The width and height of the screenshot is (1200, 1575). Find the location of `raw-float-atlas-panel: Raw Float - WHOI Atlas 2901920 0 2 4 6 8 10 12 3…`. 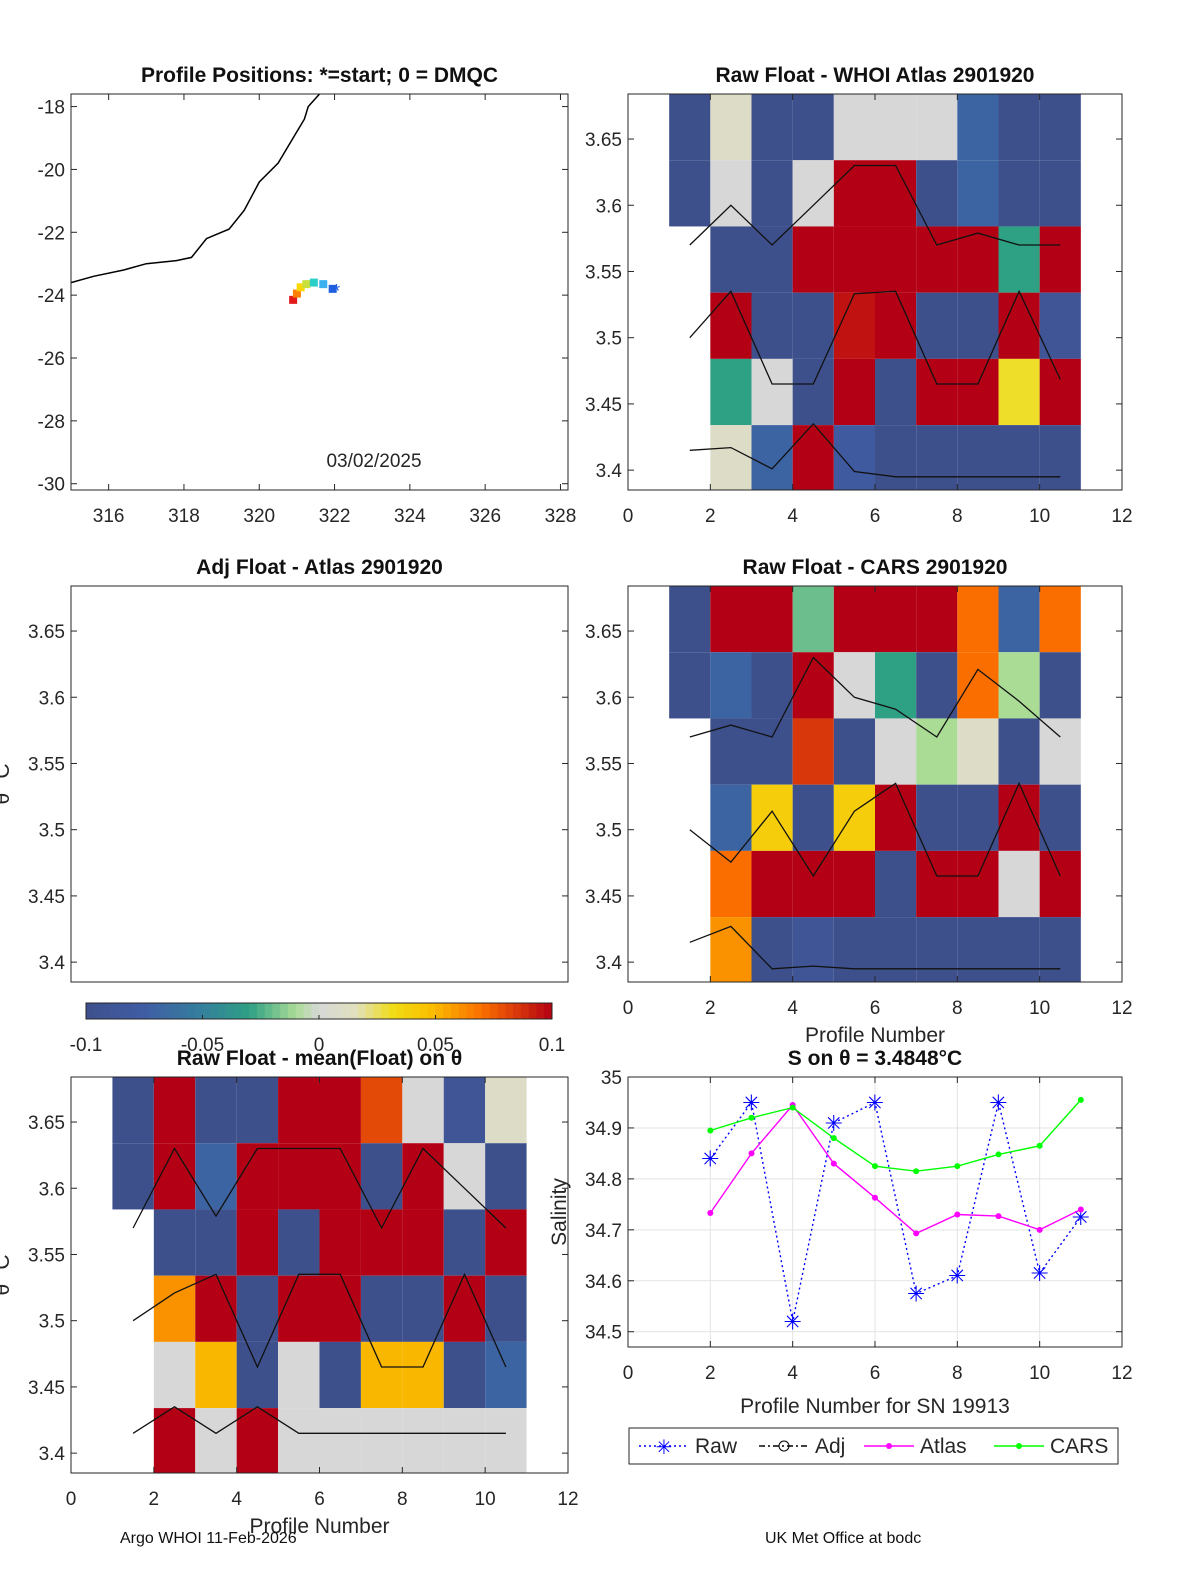

raw-float-atlas-panel: Raw Float - WHOI Atlas 2901920 0 2 4 6 8 10 12 3… is located at coordinates (859, 295).